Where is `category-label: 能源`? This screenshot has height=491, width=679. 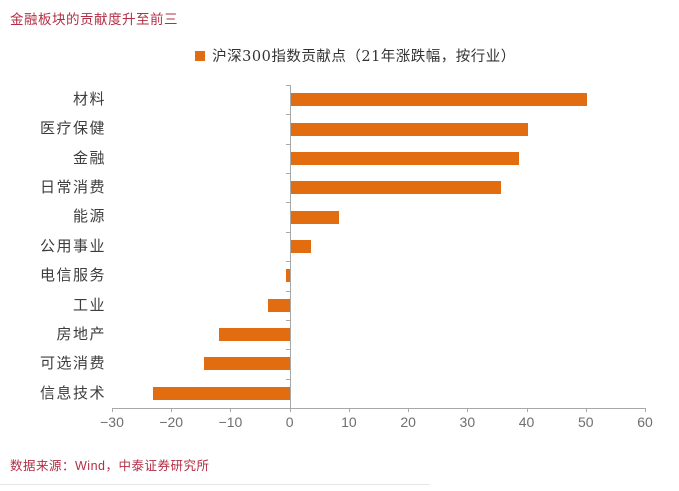 category-label: 能源 is located at coordinates (89, 216).